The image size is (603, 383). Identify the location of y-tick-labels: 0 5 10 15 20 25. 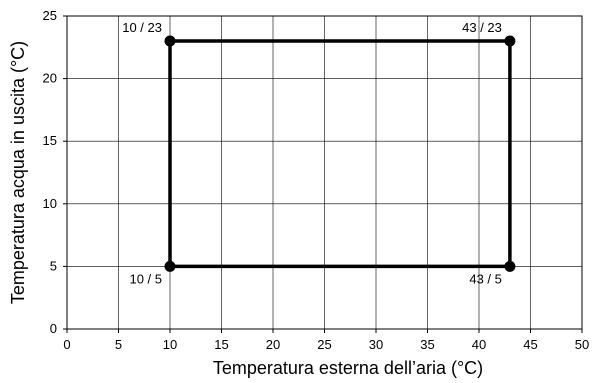
(55, 172).